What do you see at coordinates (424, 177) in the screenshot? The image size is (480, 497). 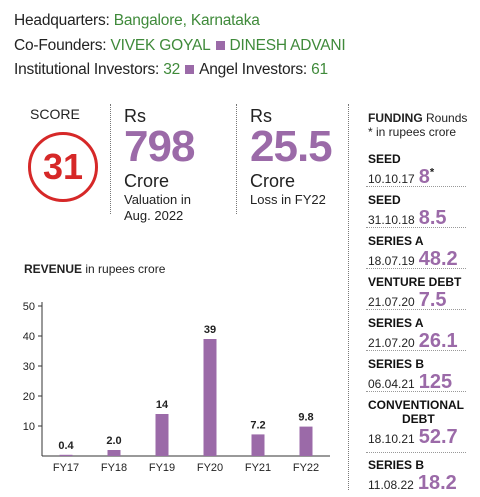 I see `round-amount: 8` at bounding box center [424, 177].